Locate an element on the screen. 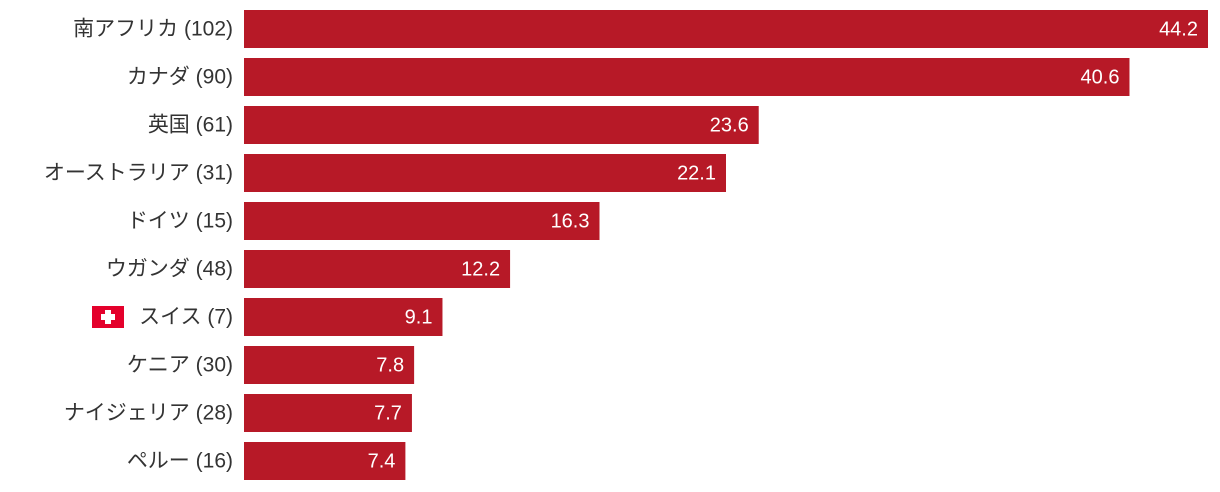 This screenshot has width=1220, height=492. category-label: ウガンダ (48) is located at coordinates (169, 269).